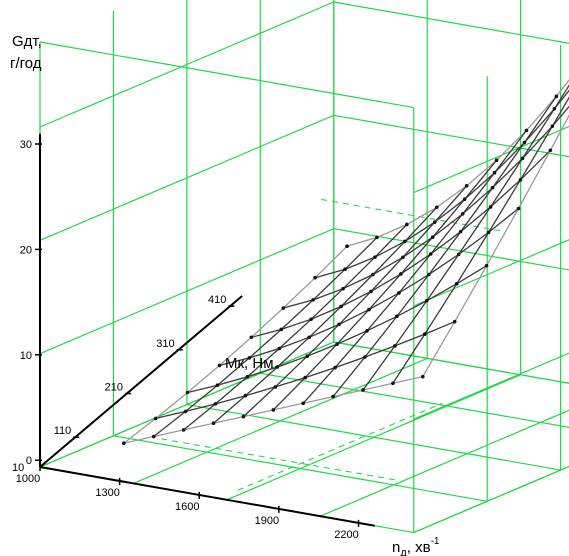  I want to click on n-axis, so click(207, 496).